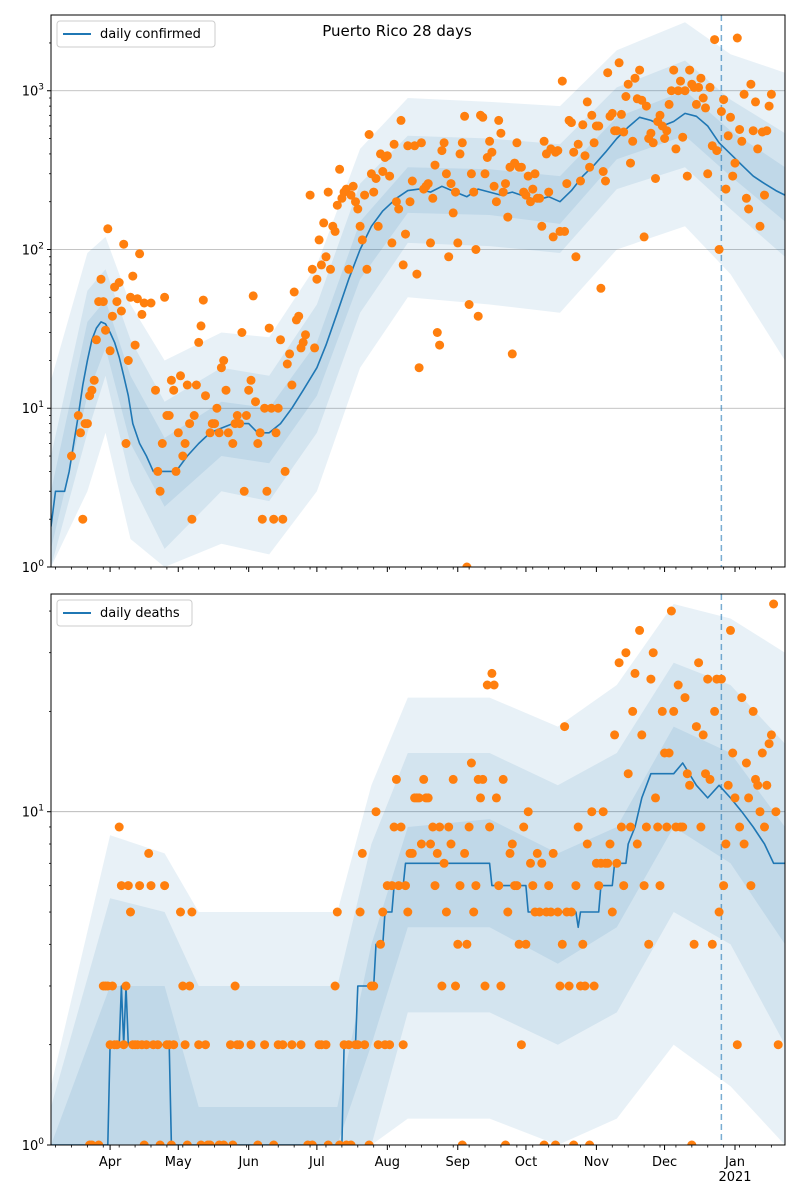 Image resolution: width=800 pixels, height=1200 pixels. I want to click on x-tick-label: Jul, so click(316, 1162).